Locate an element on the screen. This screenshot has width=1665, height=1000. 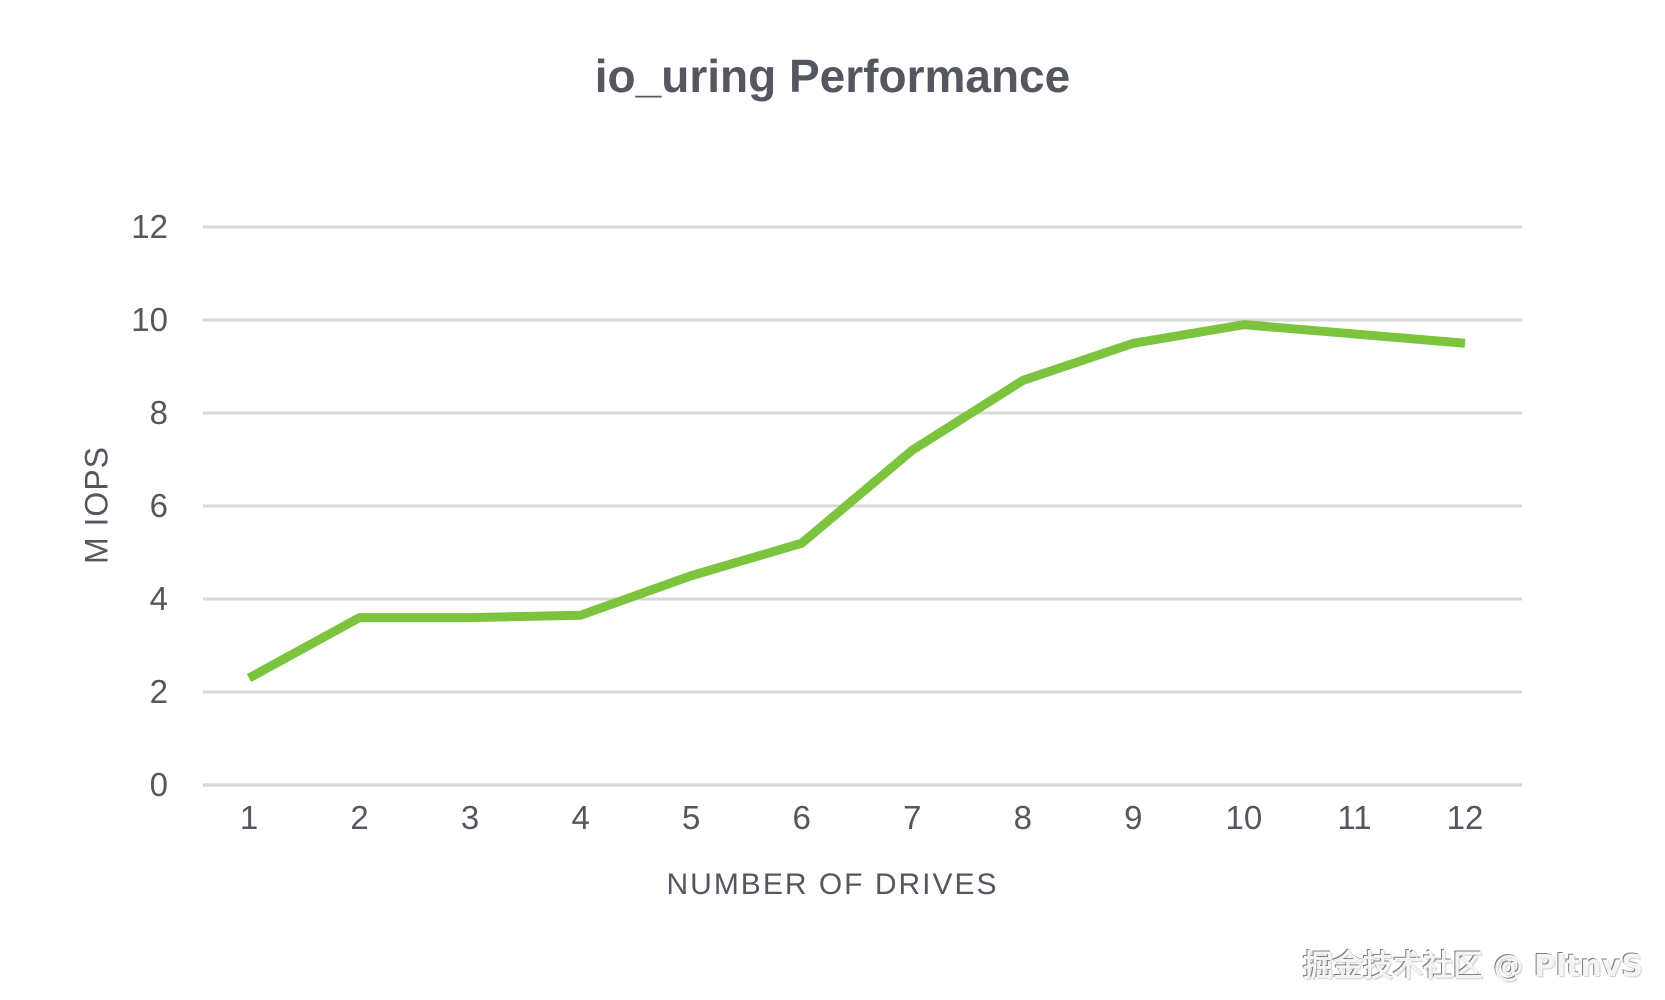
y-tick-labels: 0 2 4 6 8 10 12 is located at coordinates (84, 500).